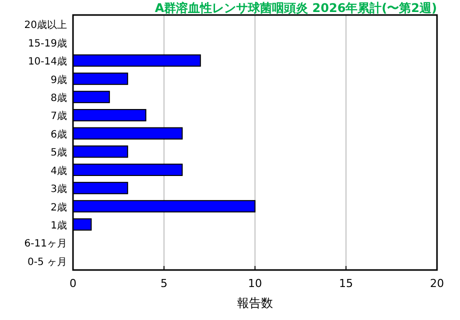 The width and height of the screenshot is (460, 320). Describe the element at coordinates (73, 283) in the screenshot. I see `x-tick-label: 0` at that location.